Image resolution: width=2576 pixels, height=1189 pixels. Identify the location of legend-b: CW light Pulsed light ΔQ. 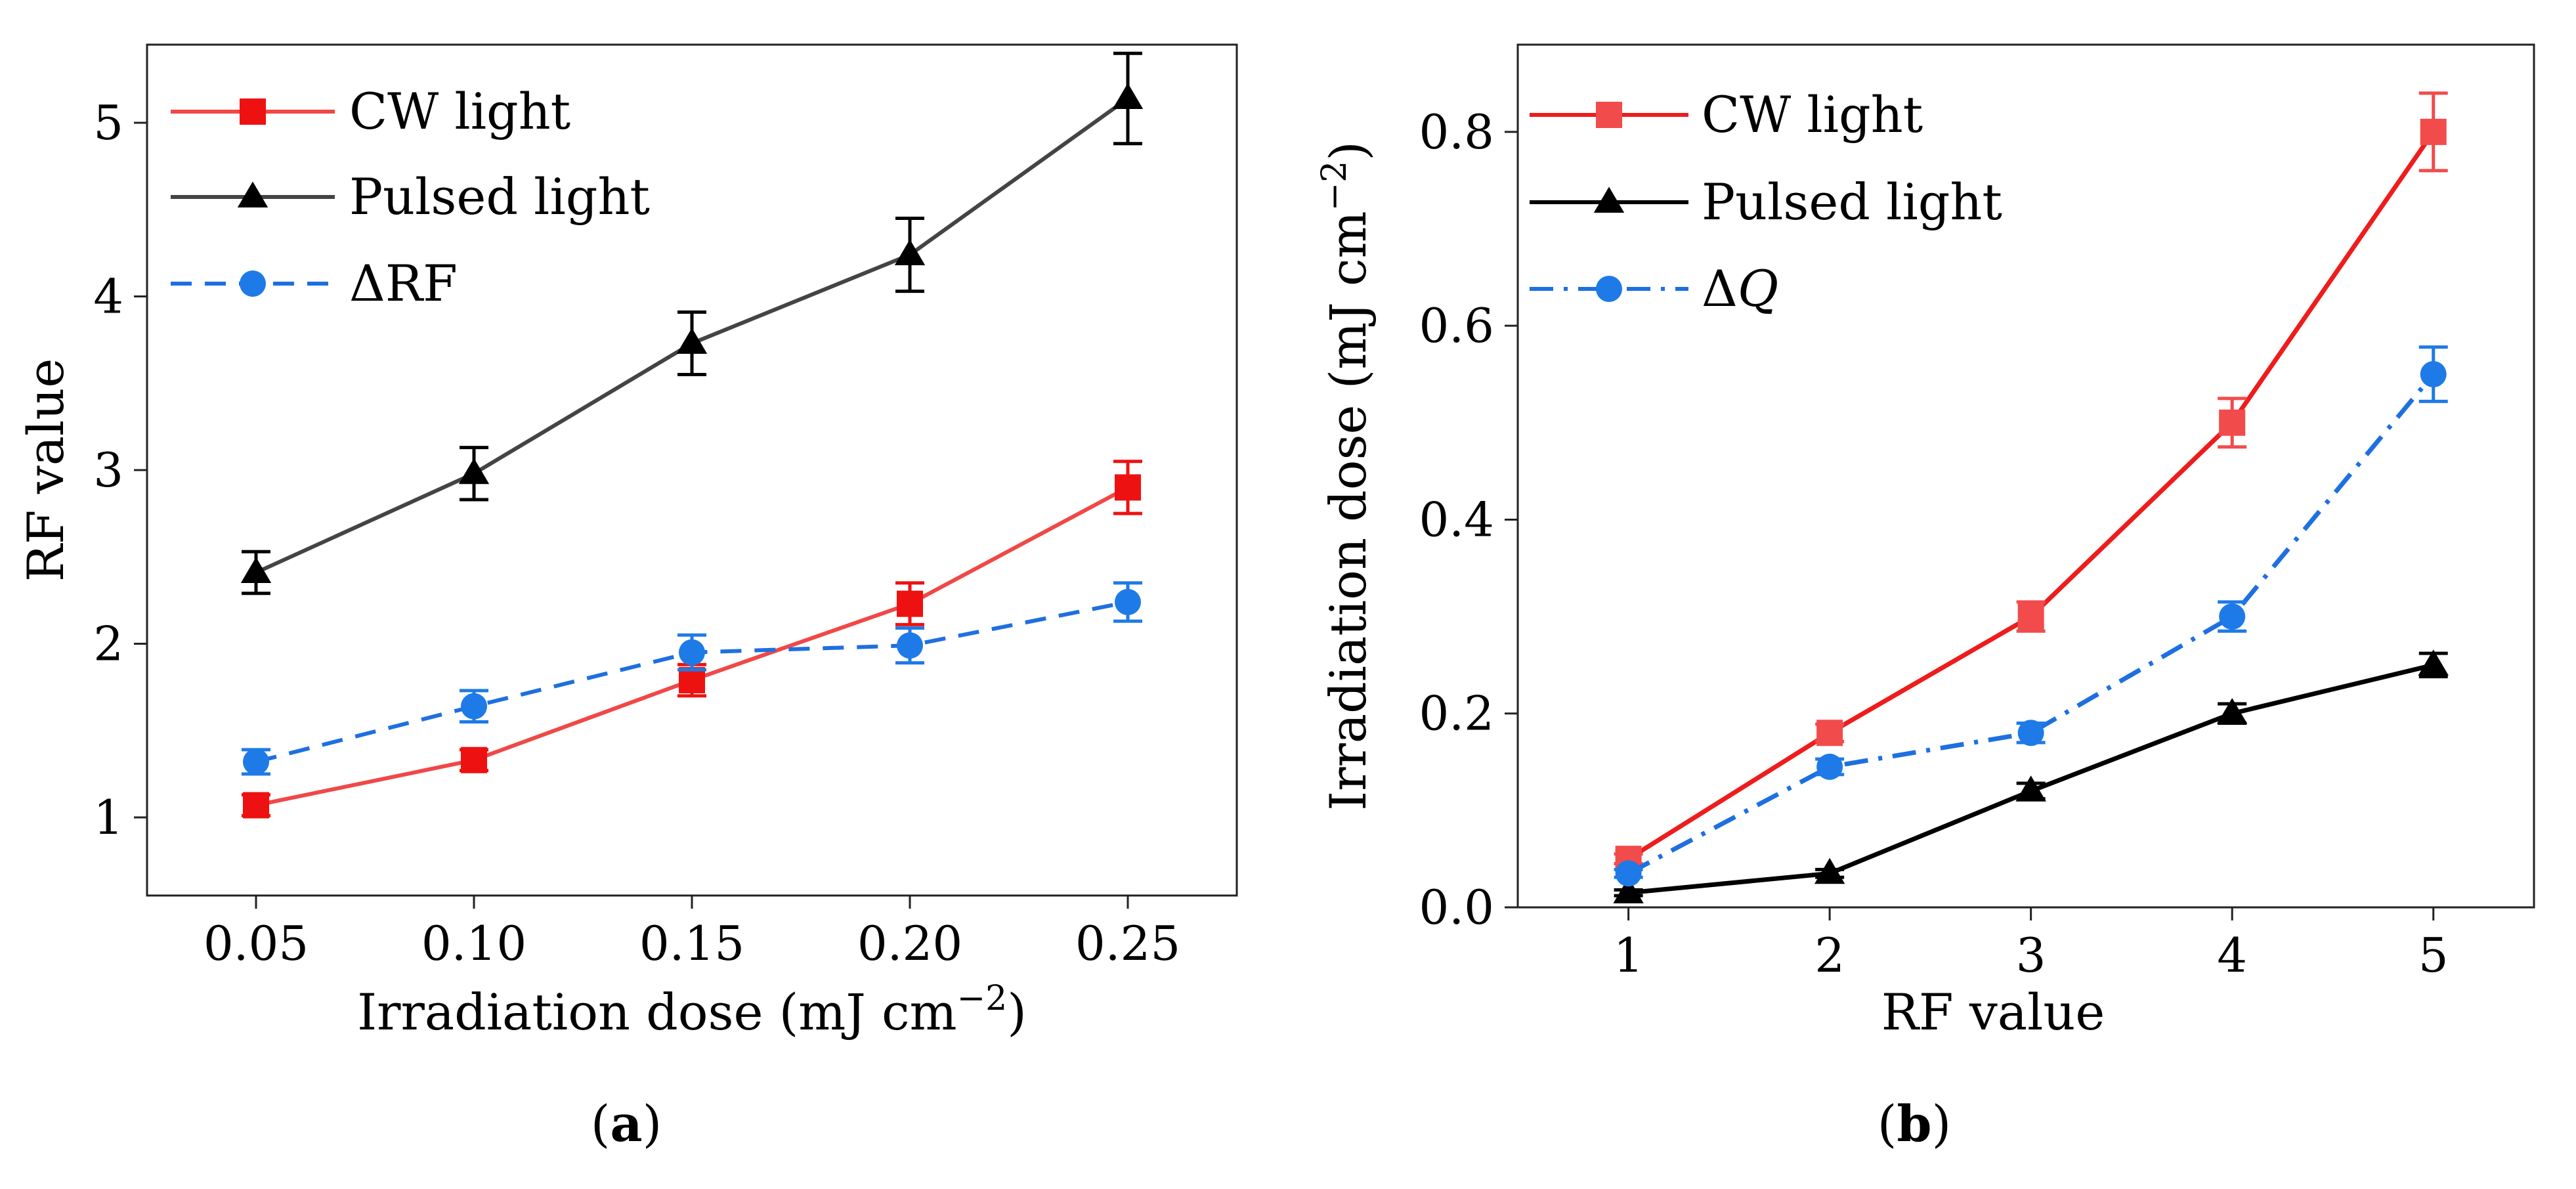
(1766, 201).